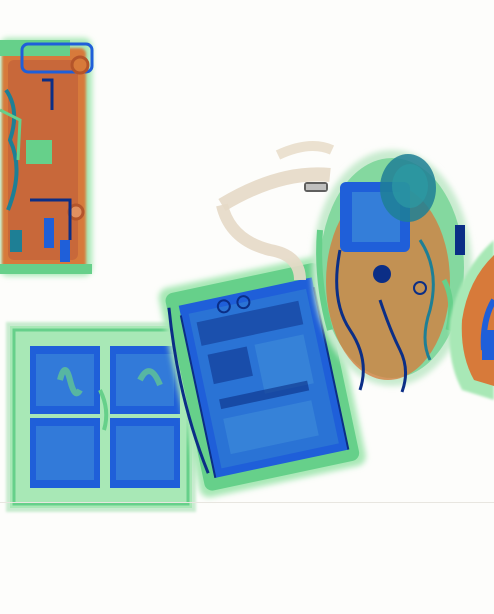 The image size is (494, 614). I want to click on suitcase-top-left, so click(47, 157).